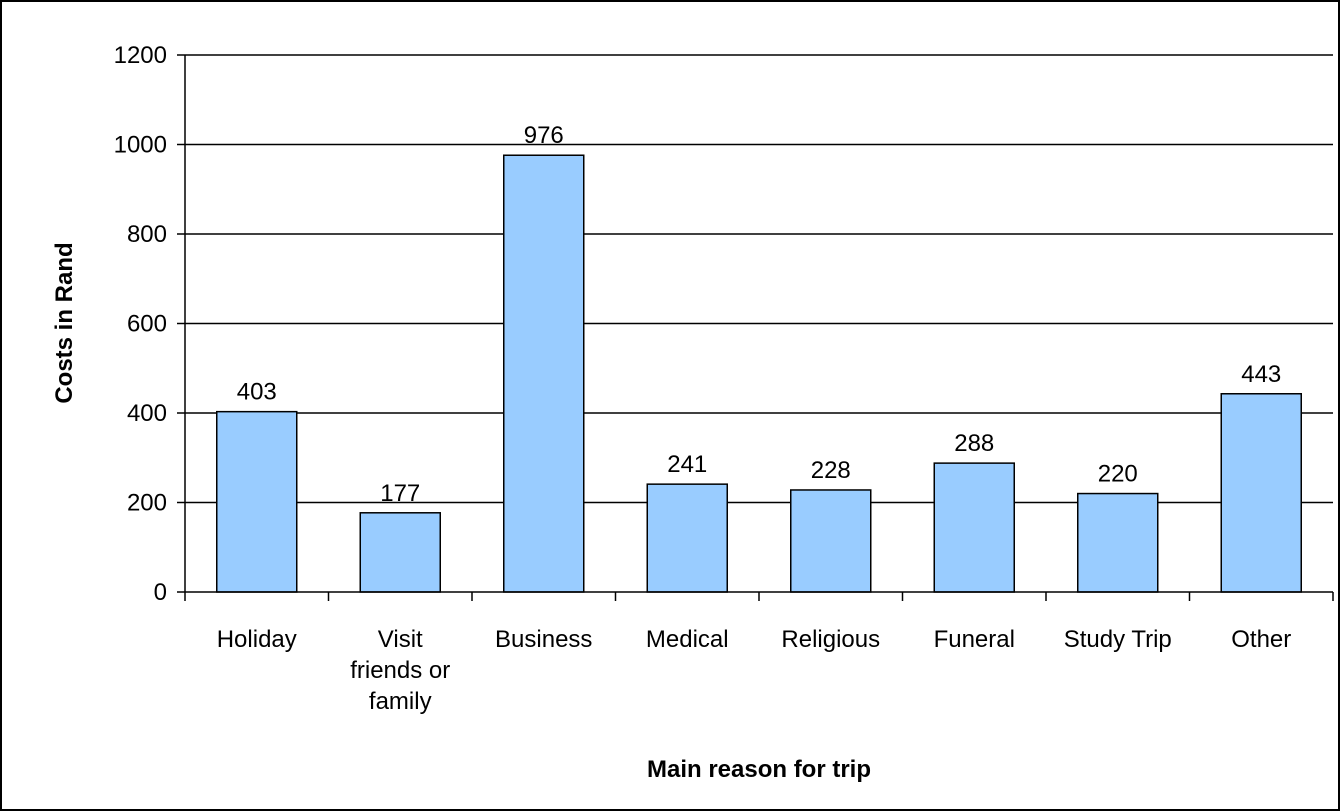 The height and width of the screenshot is (811, 1340). Describe the element at coordinates (544, 135) in the screenshot. I see `data-label: 976` at that location.